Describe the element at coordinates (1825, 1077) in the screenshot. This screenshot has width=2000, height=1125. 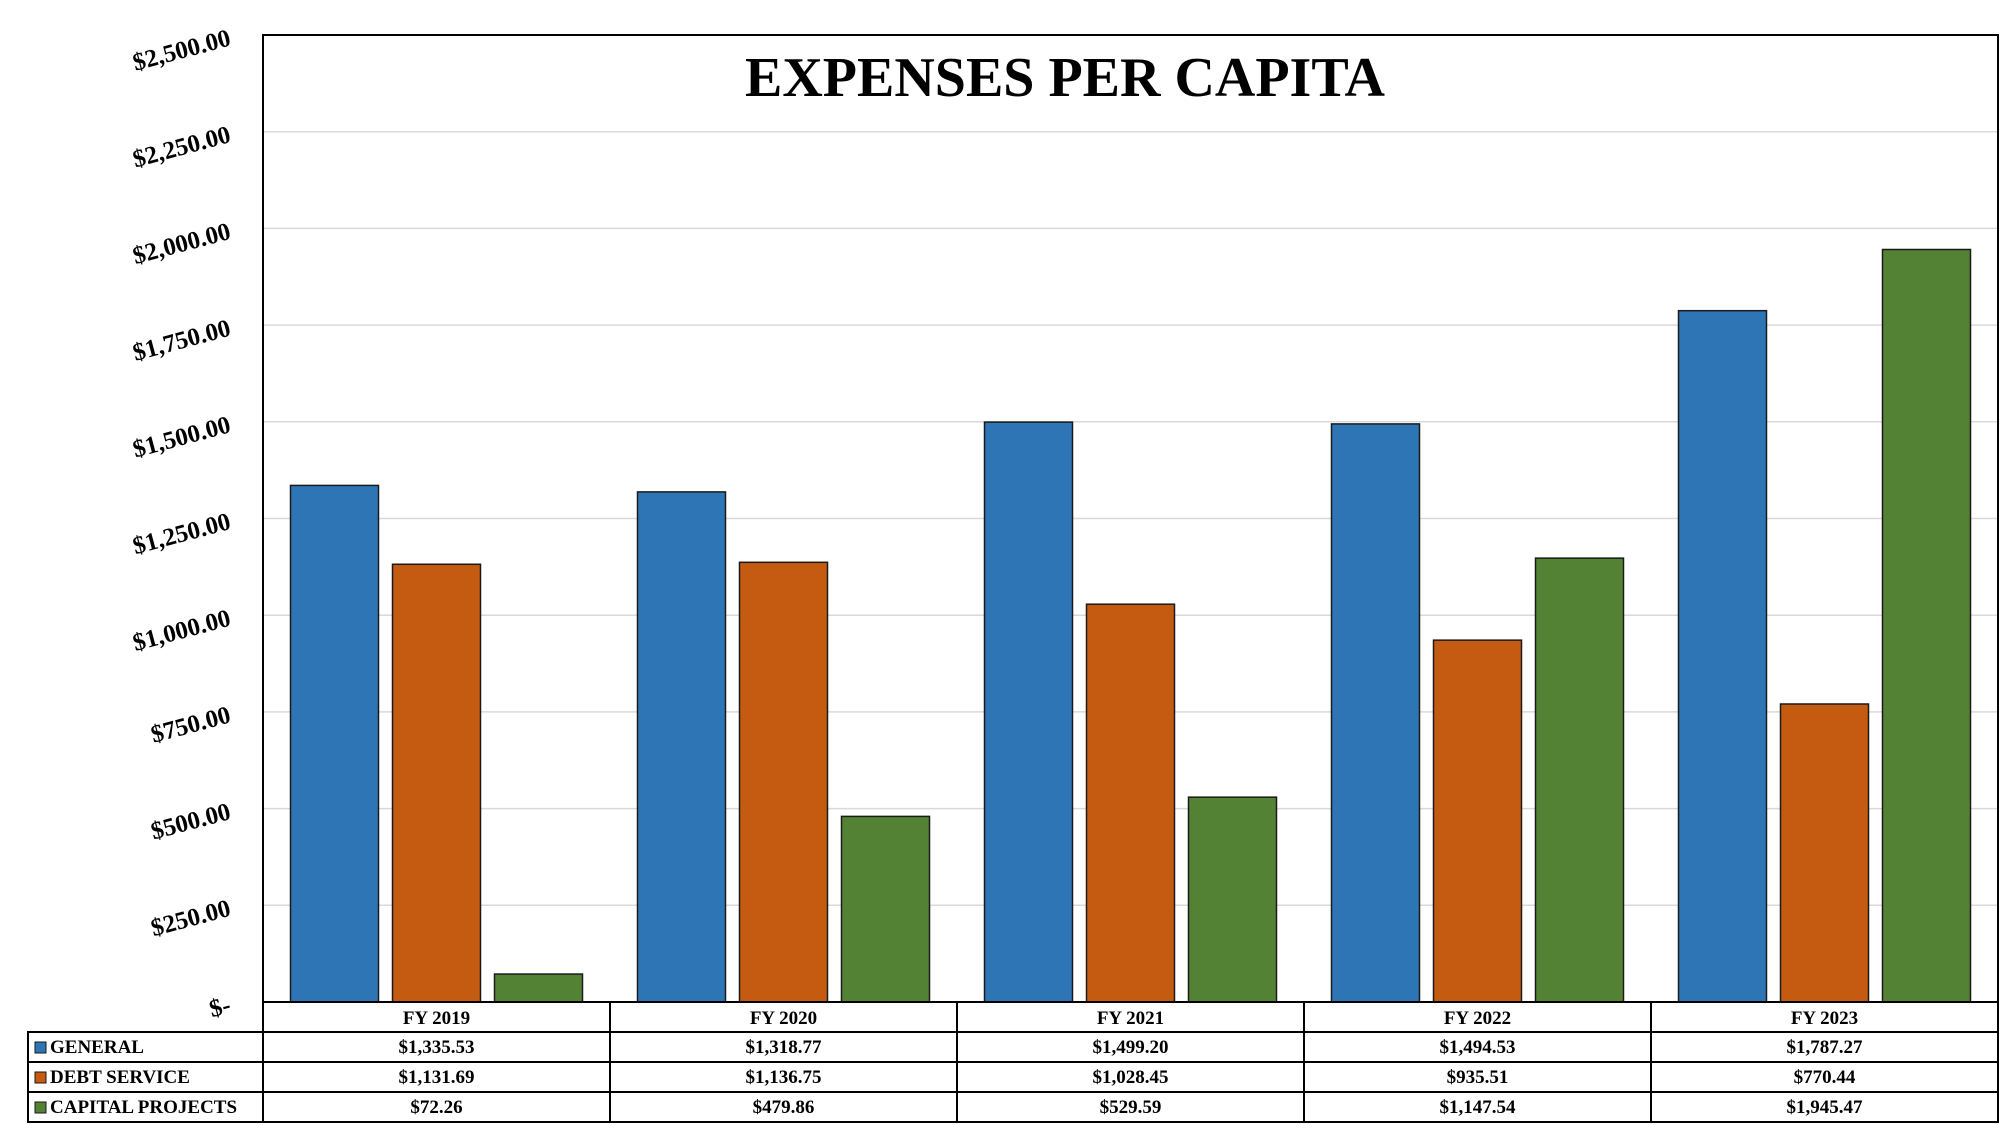
I see `data-label: $770.44` at that location.